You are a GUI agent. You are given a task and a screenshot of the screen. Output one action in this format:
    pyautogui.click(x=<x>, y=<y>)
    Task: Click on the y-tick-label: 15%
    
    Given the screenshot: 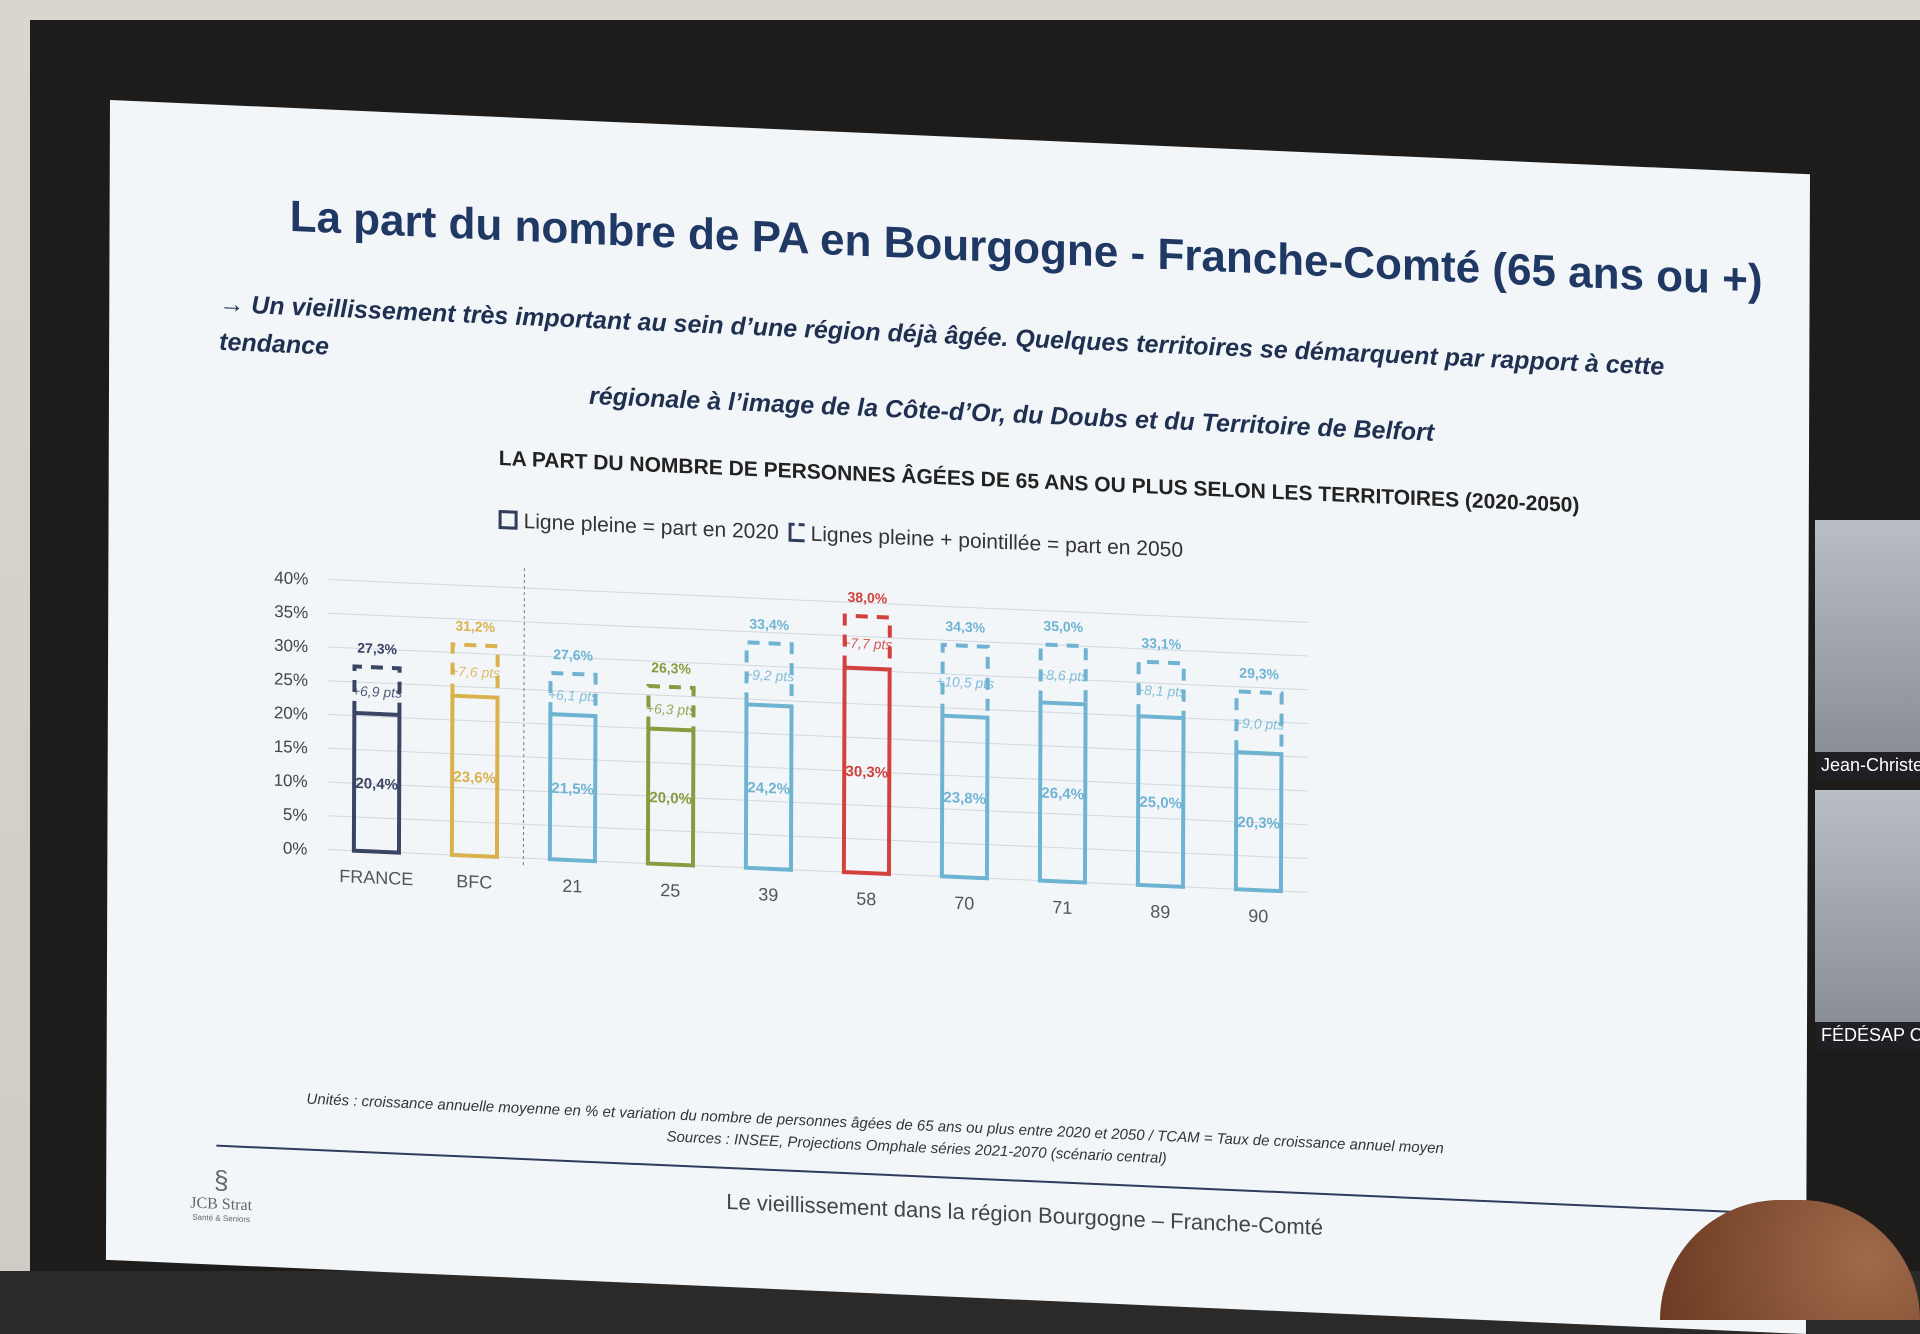 What is the action you would take?
    pyautogui.click(x=291, y=747)
    